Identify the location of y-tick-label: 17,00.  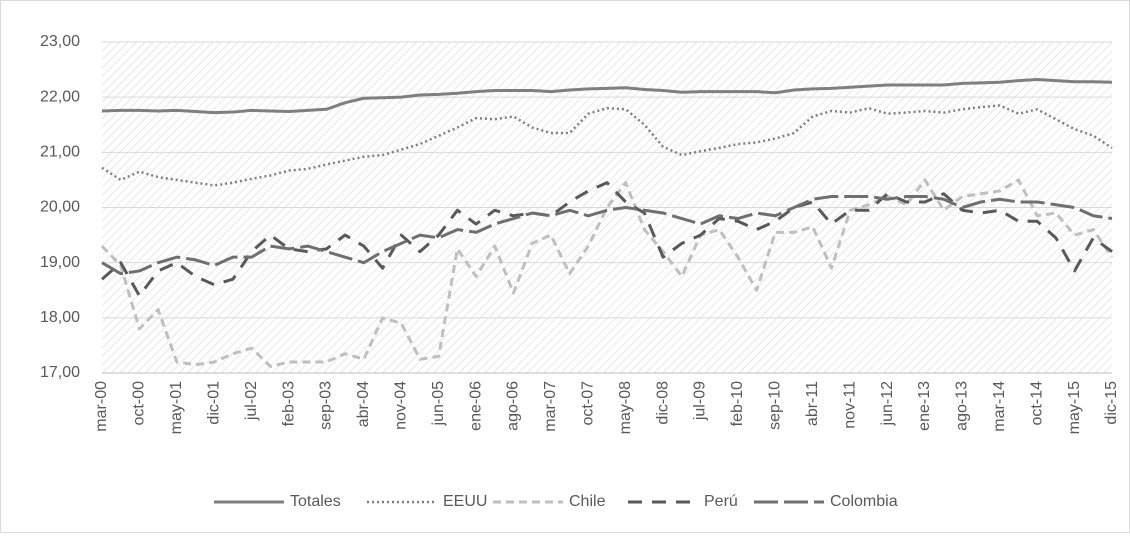
(60, 372).